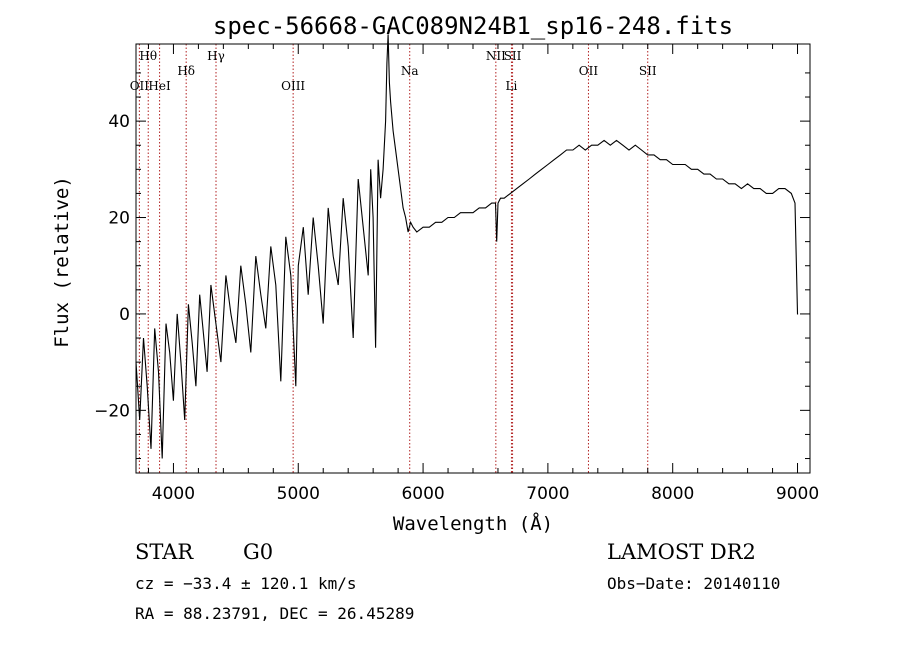  What do you see at coordinates (159, 86) in the screenshot?
I see `marker-label: HeI` at bounding box center [159, 86].